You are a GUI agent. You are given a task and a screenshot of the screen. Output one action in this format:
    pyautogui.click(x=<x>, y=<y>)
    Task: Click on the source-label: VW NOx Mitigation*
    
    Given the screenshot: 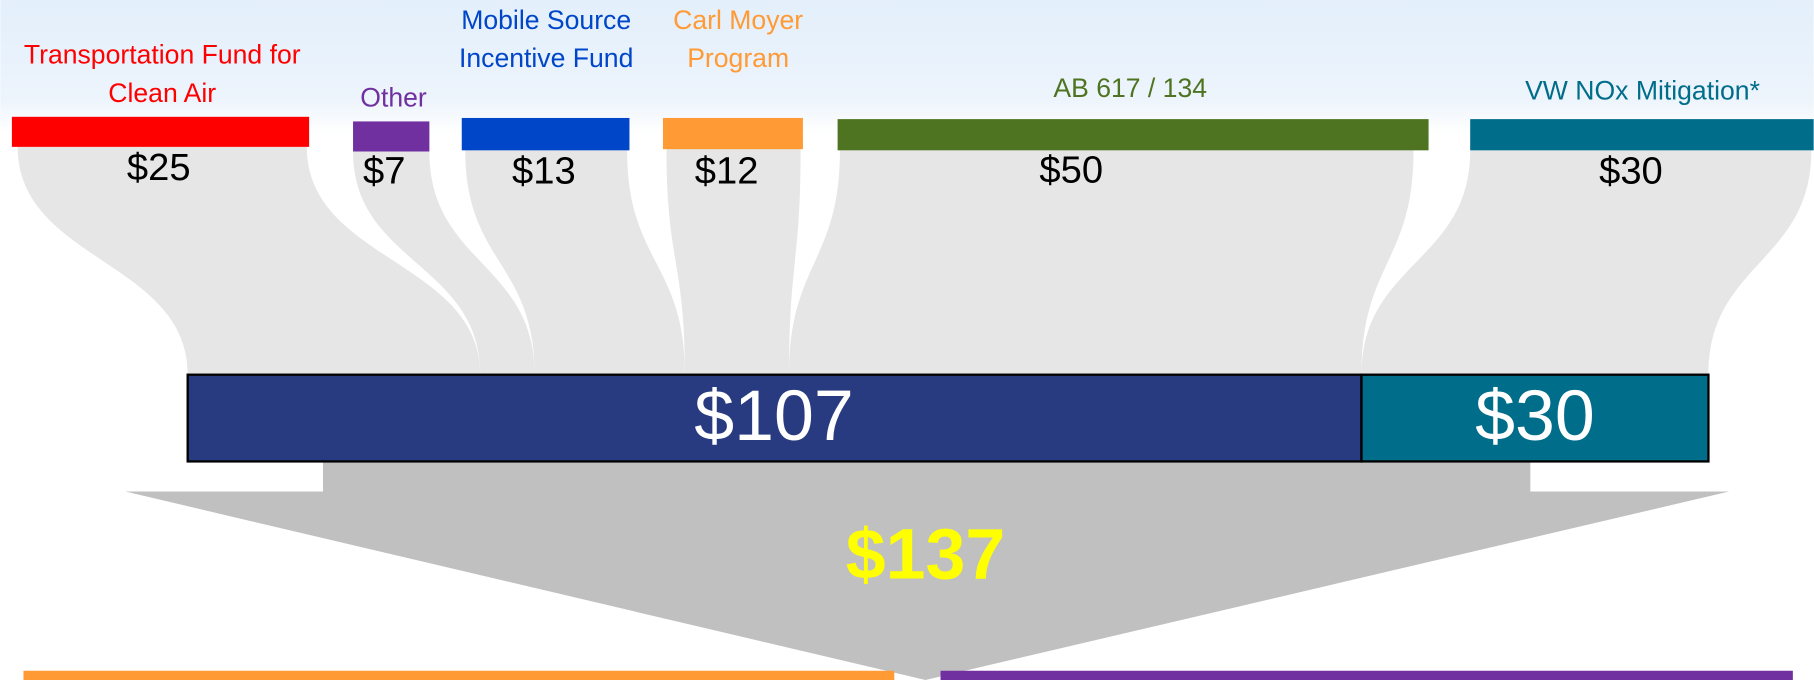 What is the action you would take?
    pyautogui.click(x=1642, y=91)
    